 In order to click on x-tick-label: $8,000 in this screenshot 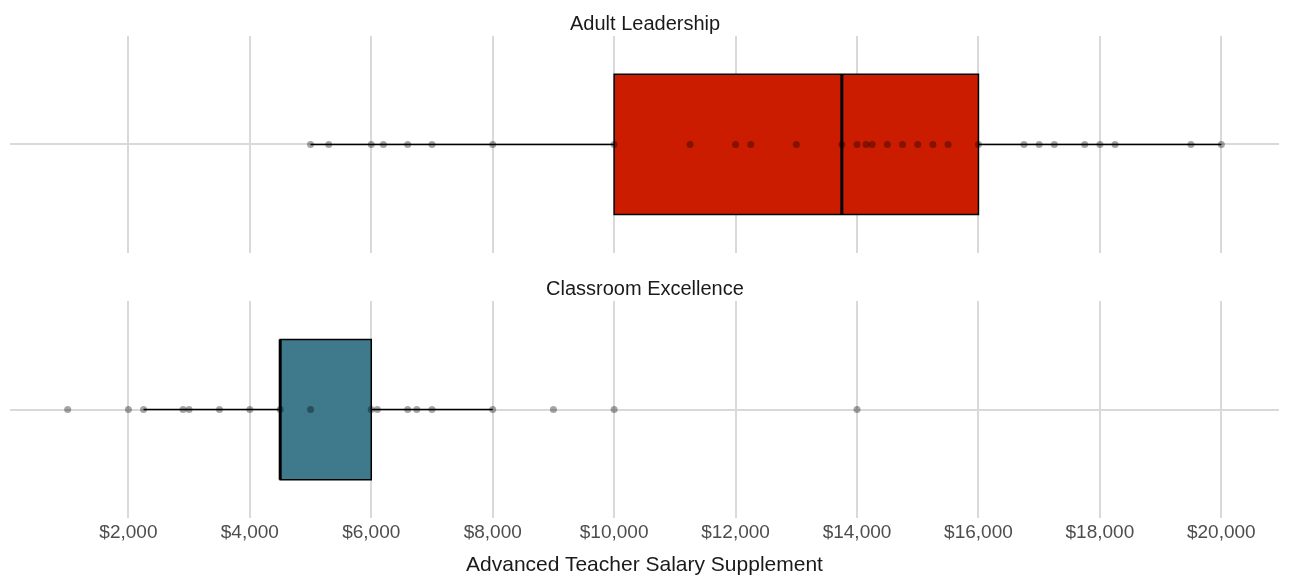, I will do `click(492, 531)`.